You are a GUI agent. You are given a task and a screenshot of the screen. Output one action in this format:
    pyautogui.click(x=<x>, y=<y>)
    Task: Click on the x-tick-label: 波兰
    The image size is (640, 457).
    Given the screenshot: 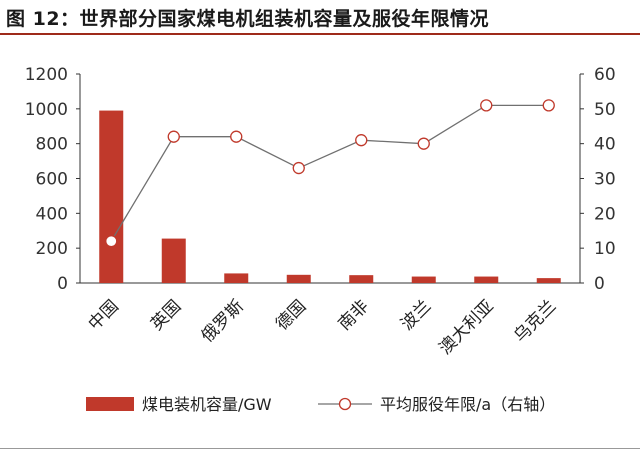 What is the action you would take?
    pyautogui.click(x=416, y=315)
    